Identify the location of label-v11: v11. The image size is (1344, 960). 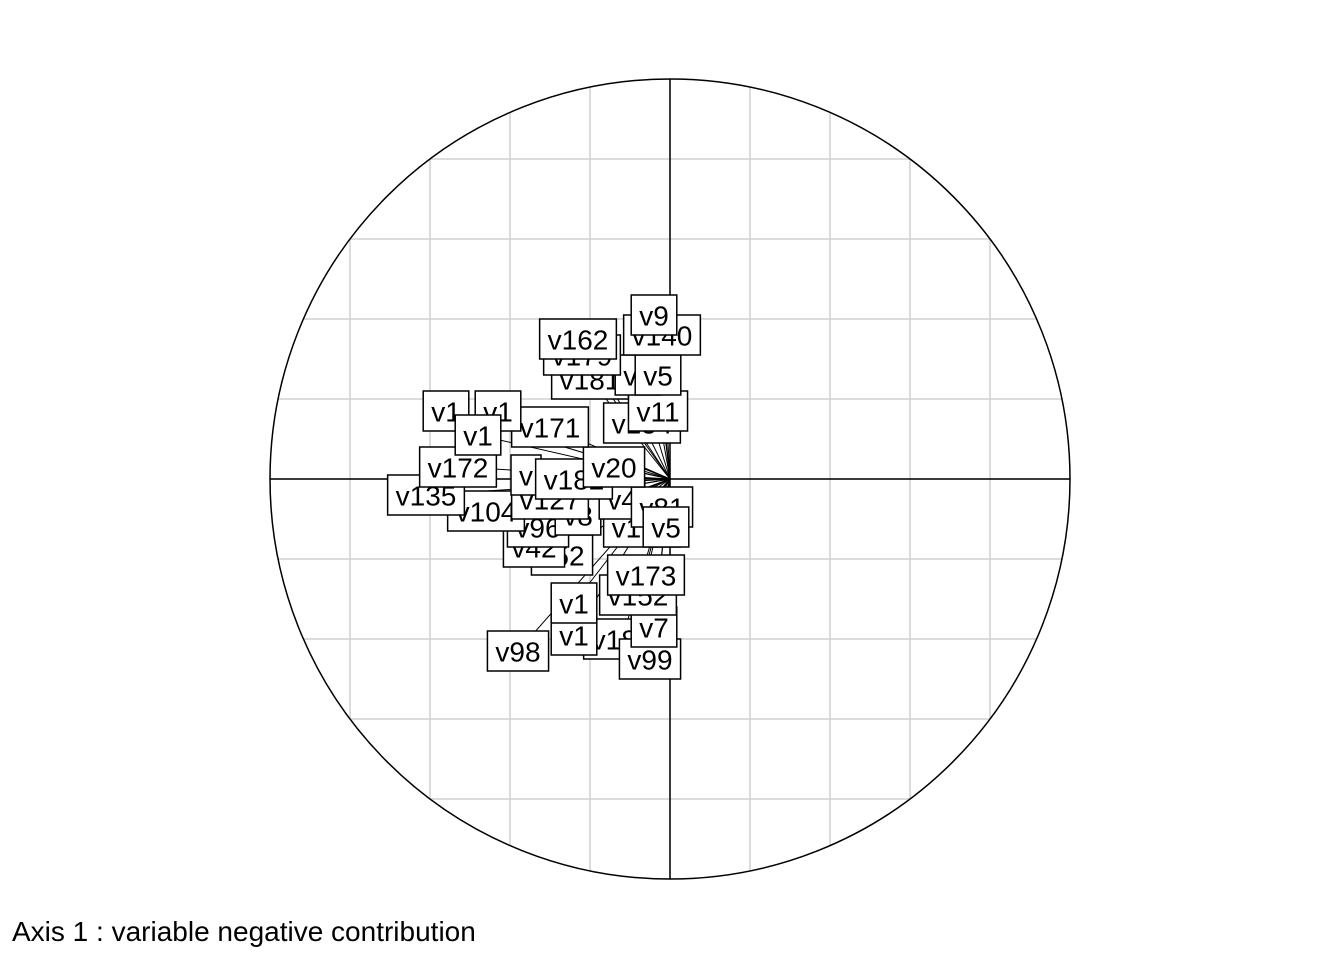
(658, 411).